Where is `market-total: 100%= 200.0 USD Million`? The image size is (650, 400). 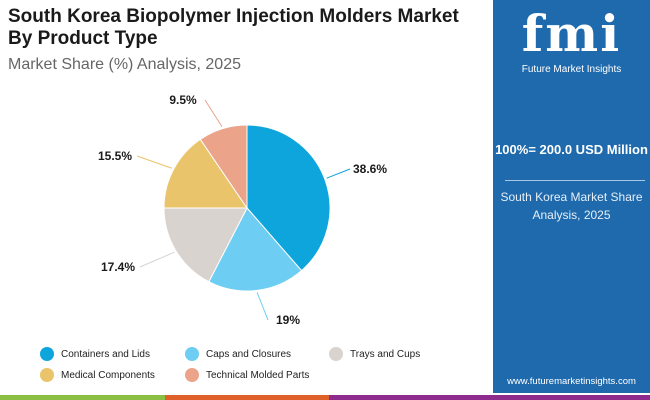 market-total: 100%= 200.0 USD Million is located at coordinates (571, 149).